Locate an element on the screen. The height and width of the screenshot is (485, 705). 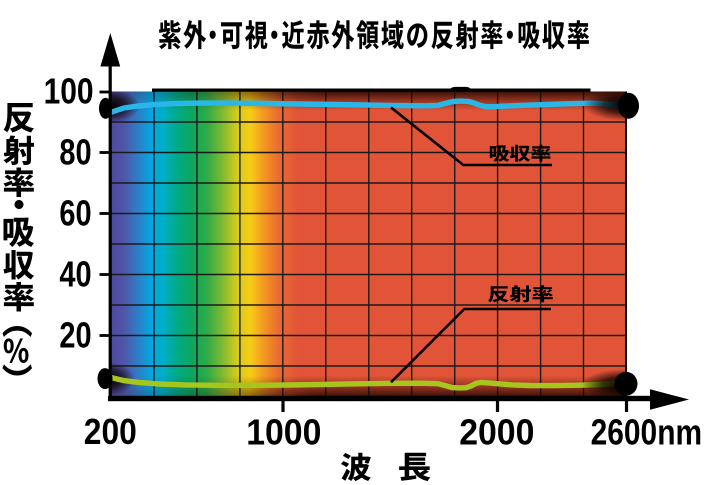
svg-text: 2600nm is located at coordinates (647, 431).